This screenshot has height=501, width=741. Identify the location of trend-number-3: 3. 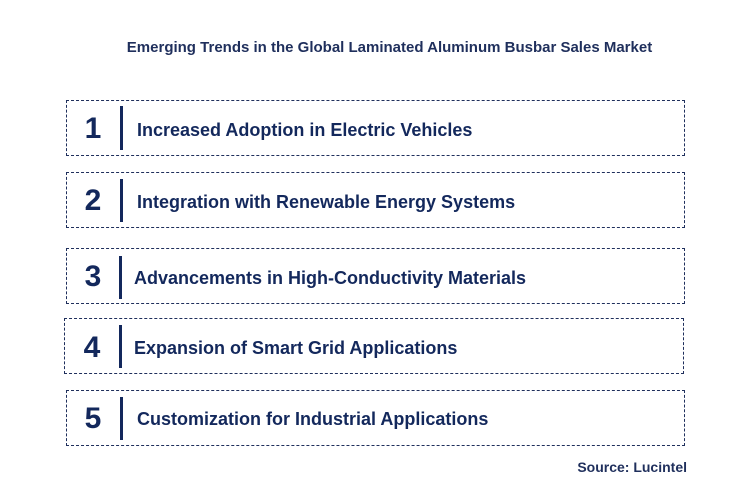
(93, 276).